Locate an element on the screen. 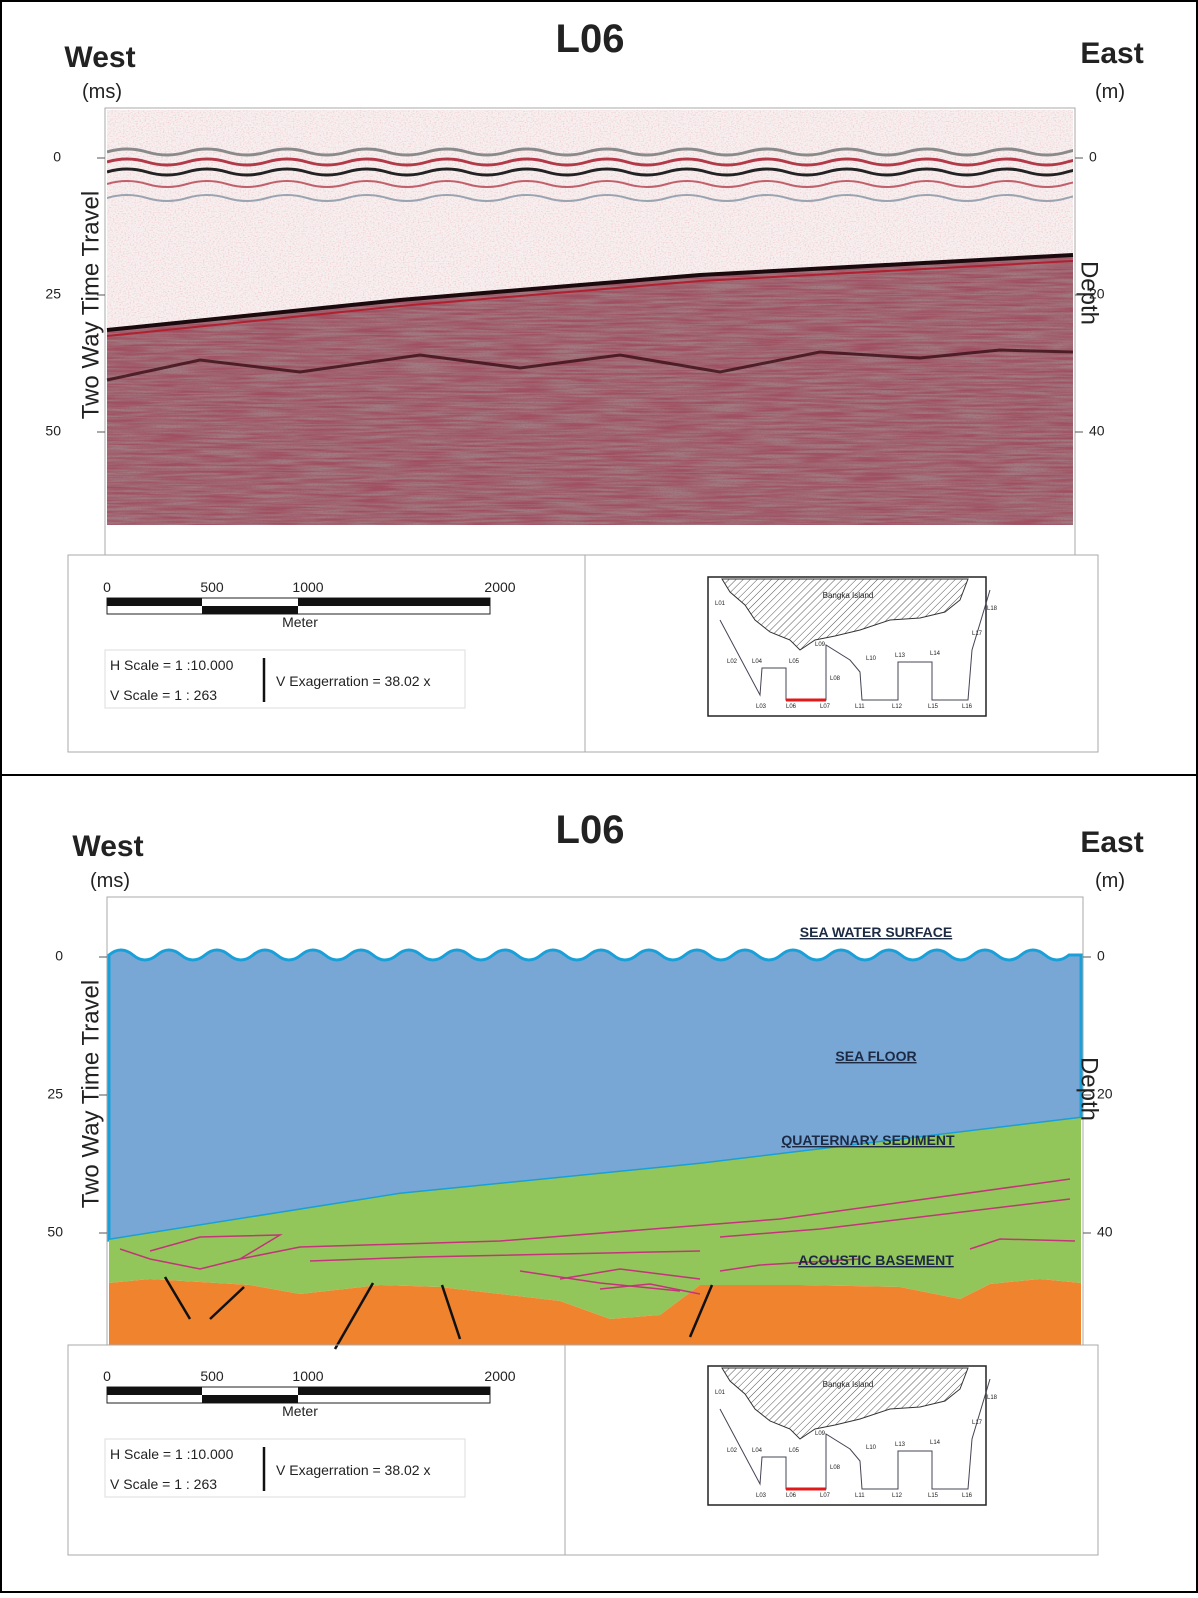  map-line-label: L10 is located at coordinates (871, 1448).